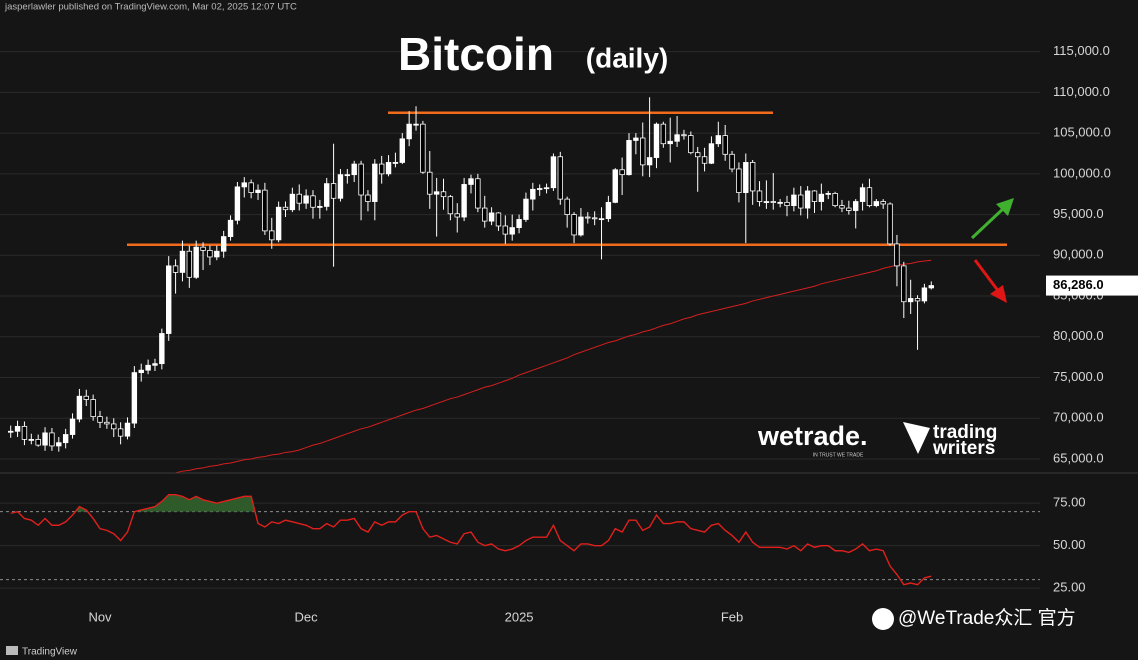  What do you see at coordinates (1078, 284) in the screenshot?
I see `last-price-label: 86,286.0` at bounding box center [1078, 284].